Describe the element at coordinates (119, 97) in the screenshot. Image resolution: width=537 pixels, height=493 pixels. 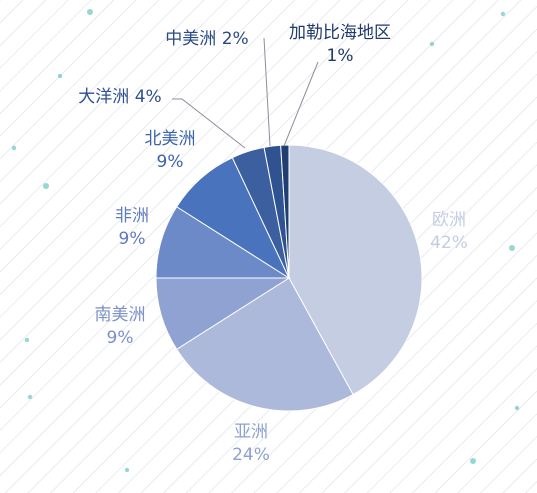
I see `slice-label: 大洋洲 4%` at that location.